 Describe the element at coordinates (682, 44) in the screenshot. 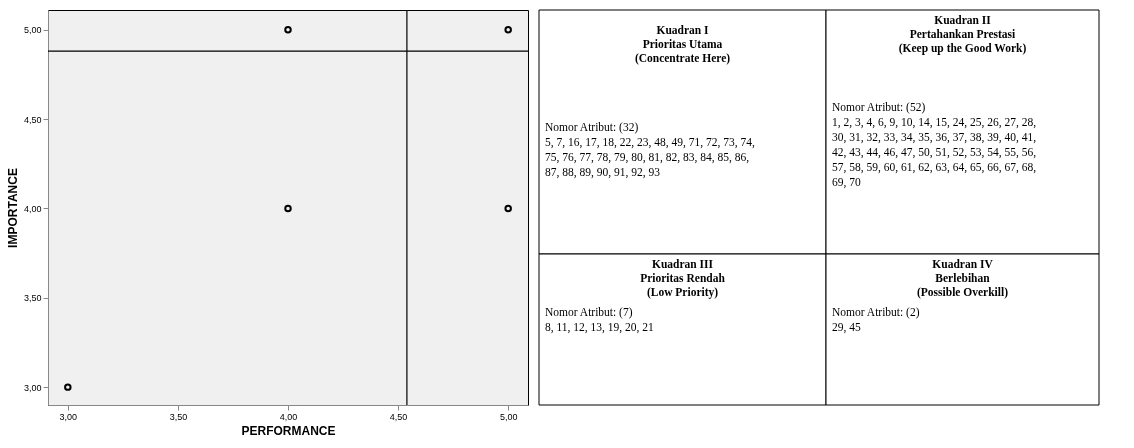

I see `text: Kuadran I Prioritas Utama (Concentrate Here)` at that location.